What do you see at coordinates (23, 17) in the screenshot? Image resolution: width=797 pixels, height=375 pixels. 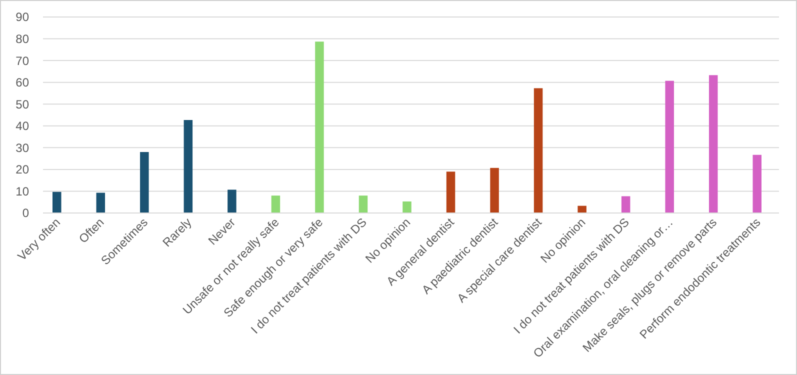 I see `y-tick-label: 90` at bounding box center [23, 17].